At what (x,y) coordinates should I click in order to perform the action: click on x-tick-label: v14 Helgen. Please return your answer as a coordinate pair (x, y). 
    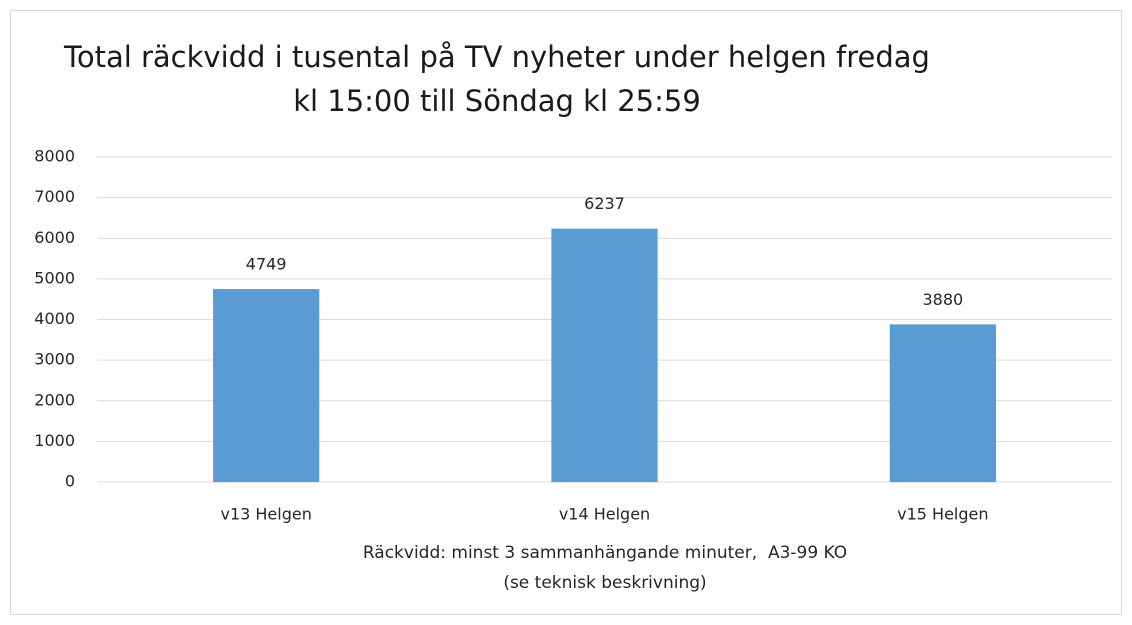
    Looking at the image, I should click on (604, 514).